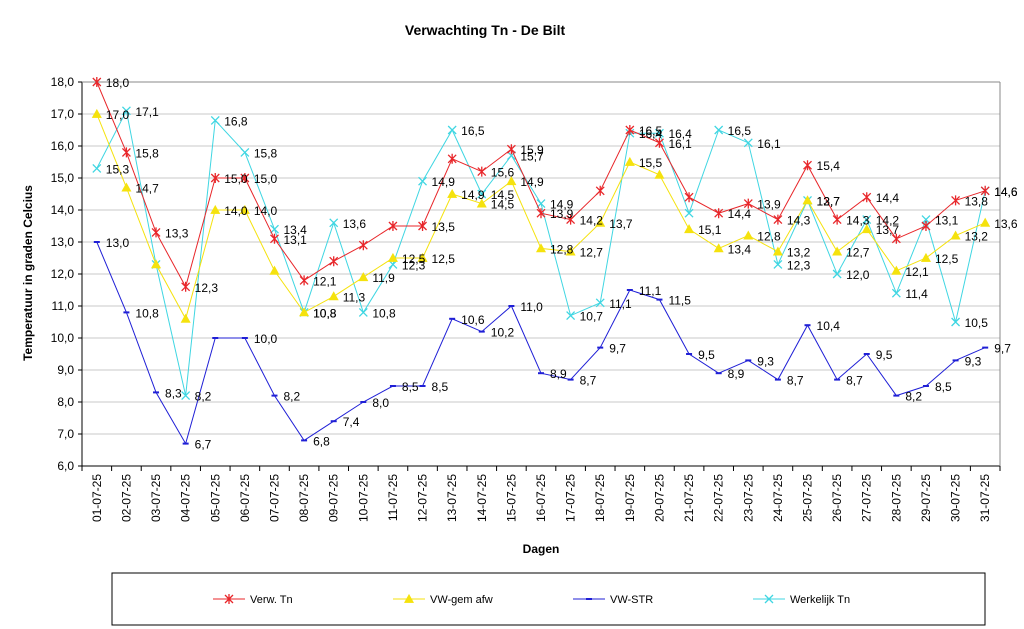 This screenshot has width=1024, height=629. Describe the element at coordinates (799, 221) in the screenshot. I see `data-label: 14,3` at that location.